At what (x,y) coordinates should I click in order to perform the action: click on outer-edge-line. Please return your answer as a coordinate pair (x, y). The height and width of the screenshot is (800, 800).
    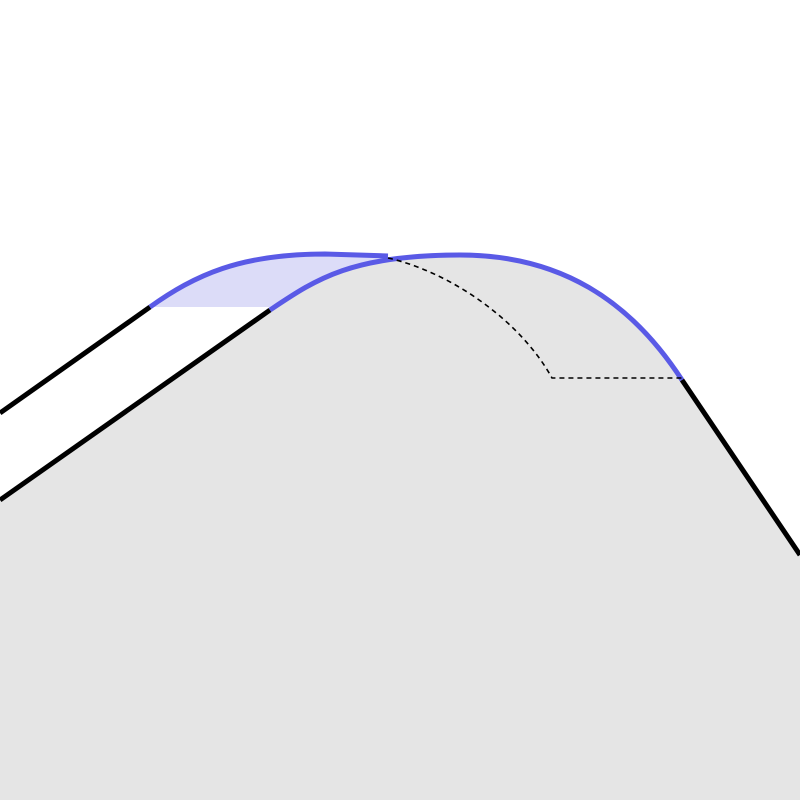
    Looking at the image, I should click on (76, 360).